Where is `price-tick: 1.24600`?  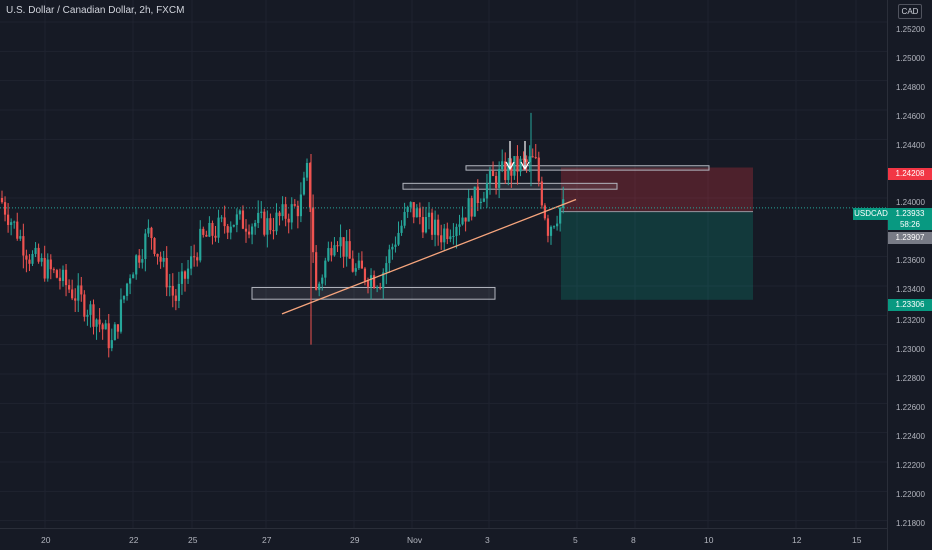 price-tick: 1.24600 is located at coordinates (910, 116).